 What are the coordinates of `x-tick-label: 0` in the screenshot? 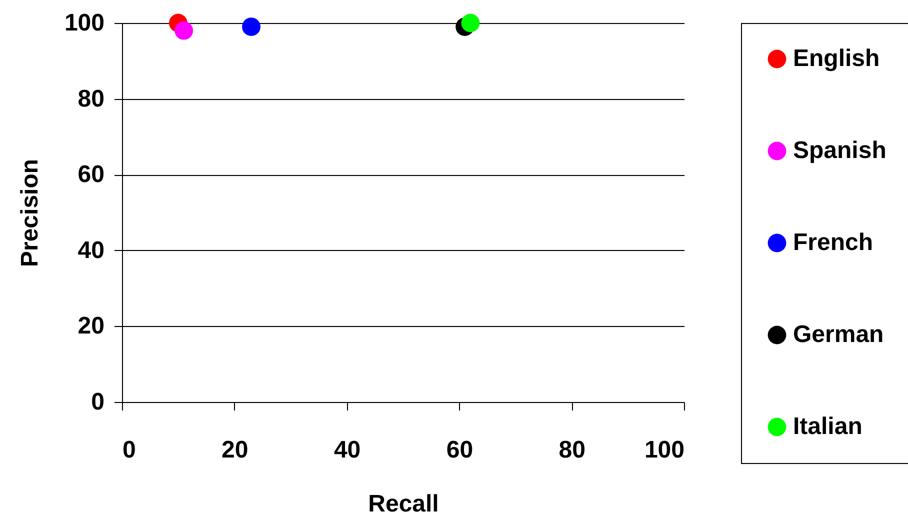 It's located at (129, 450).